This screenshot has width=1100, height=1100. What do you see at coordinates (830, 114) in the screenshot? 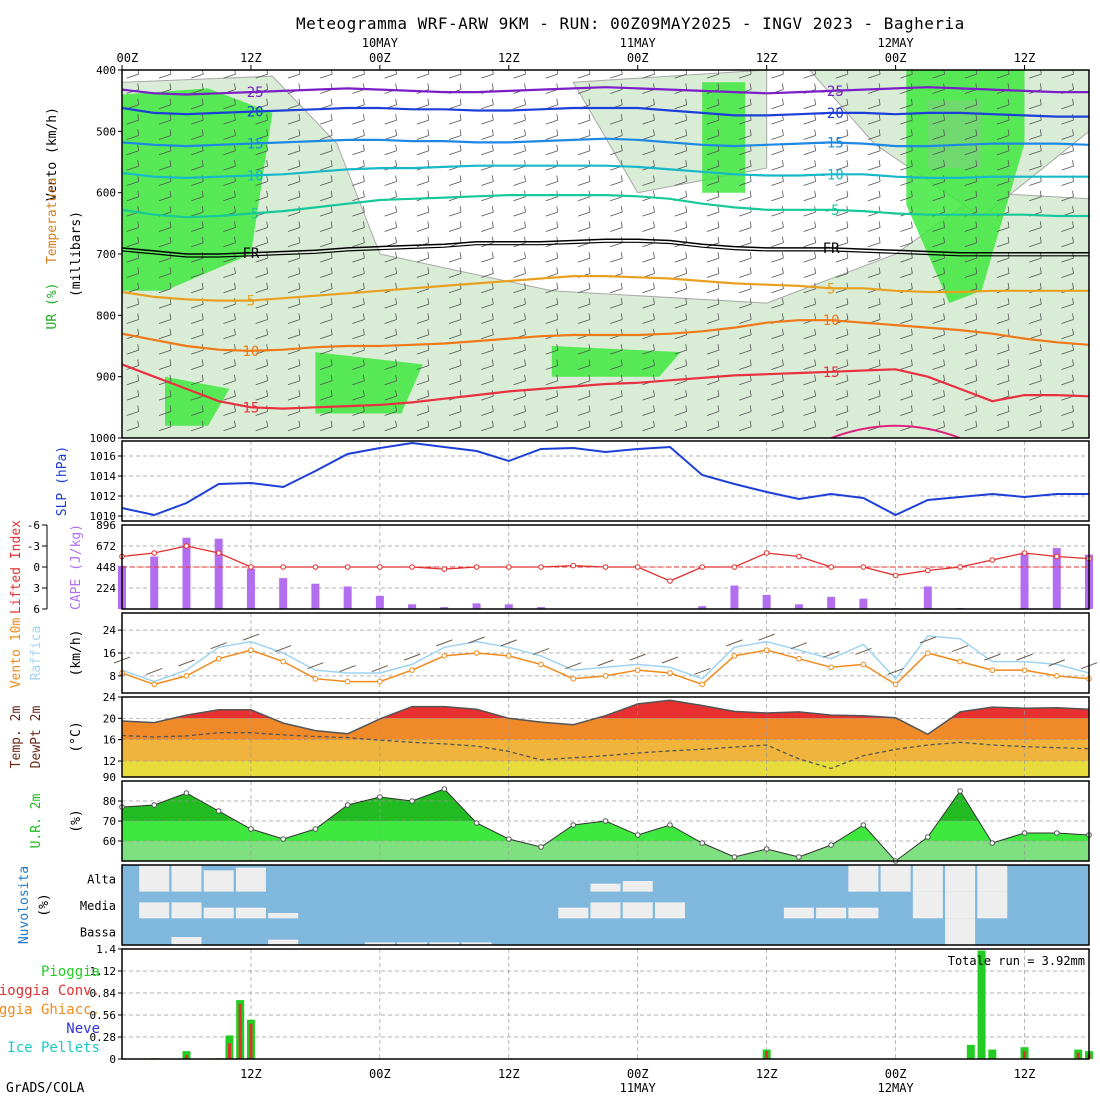
I see `isotherm-label: -20` at bounding box center [830, 114].